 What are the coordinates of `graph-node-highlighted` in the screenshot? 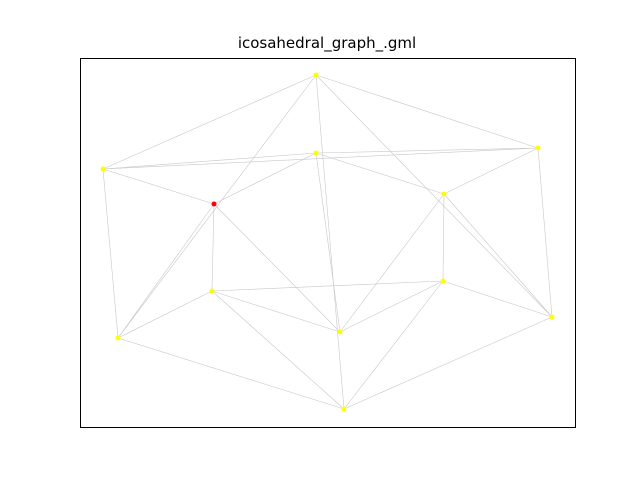 It's located at (214, 204).